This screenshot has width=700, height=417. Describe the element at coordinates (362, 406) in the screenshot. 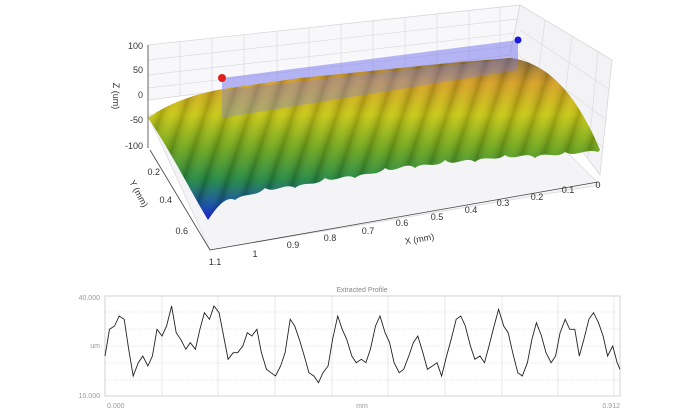

I see `x-axis-label: mm` at that location.